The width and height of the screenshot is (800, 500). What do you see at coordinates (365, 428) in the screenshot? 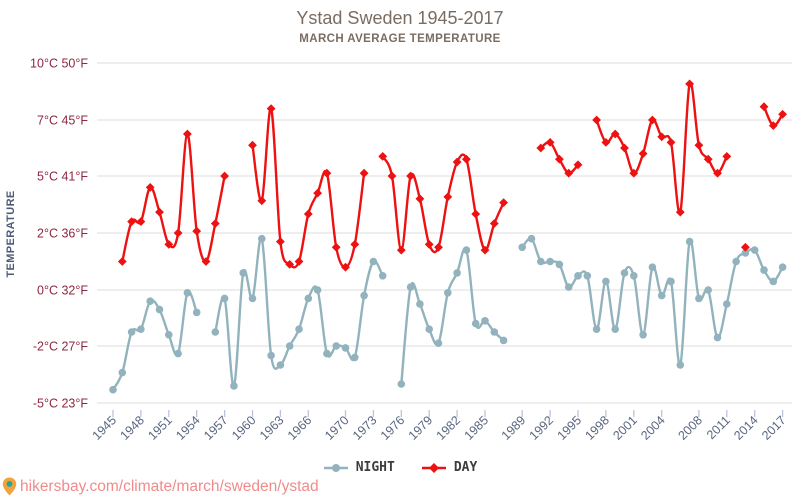
I see `x-tick-label: 1973` at bounding box center [365, 428].